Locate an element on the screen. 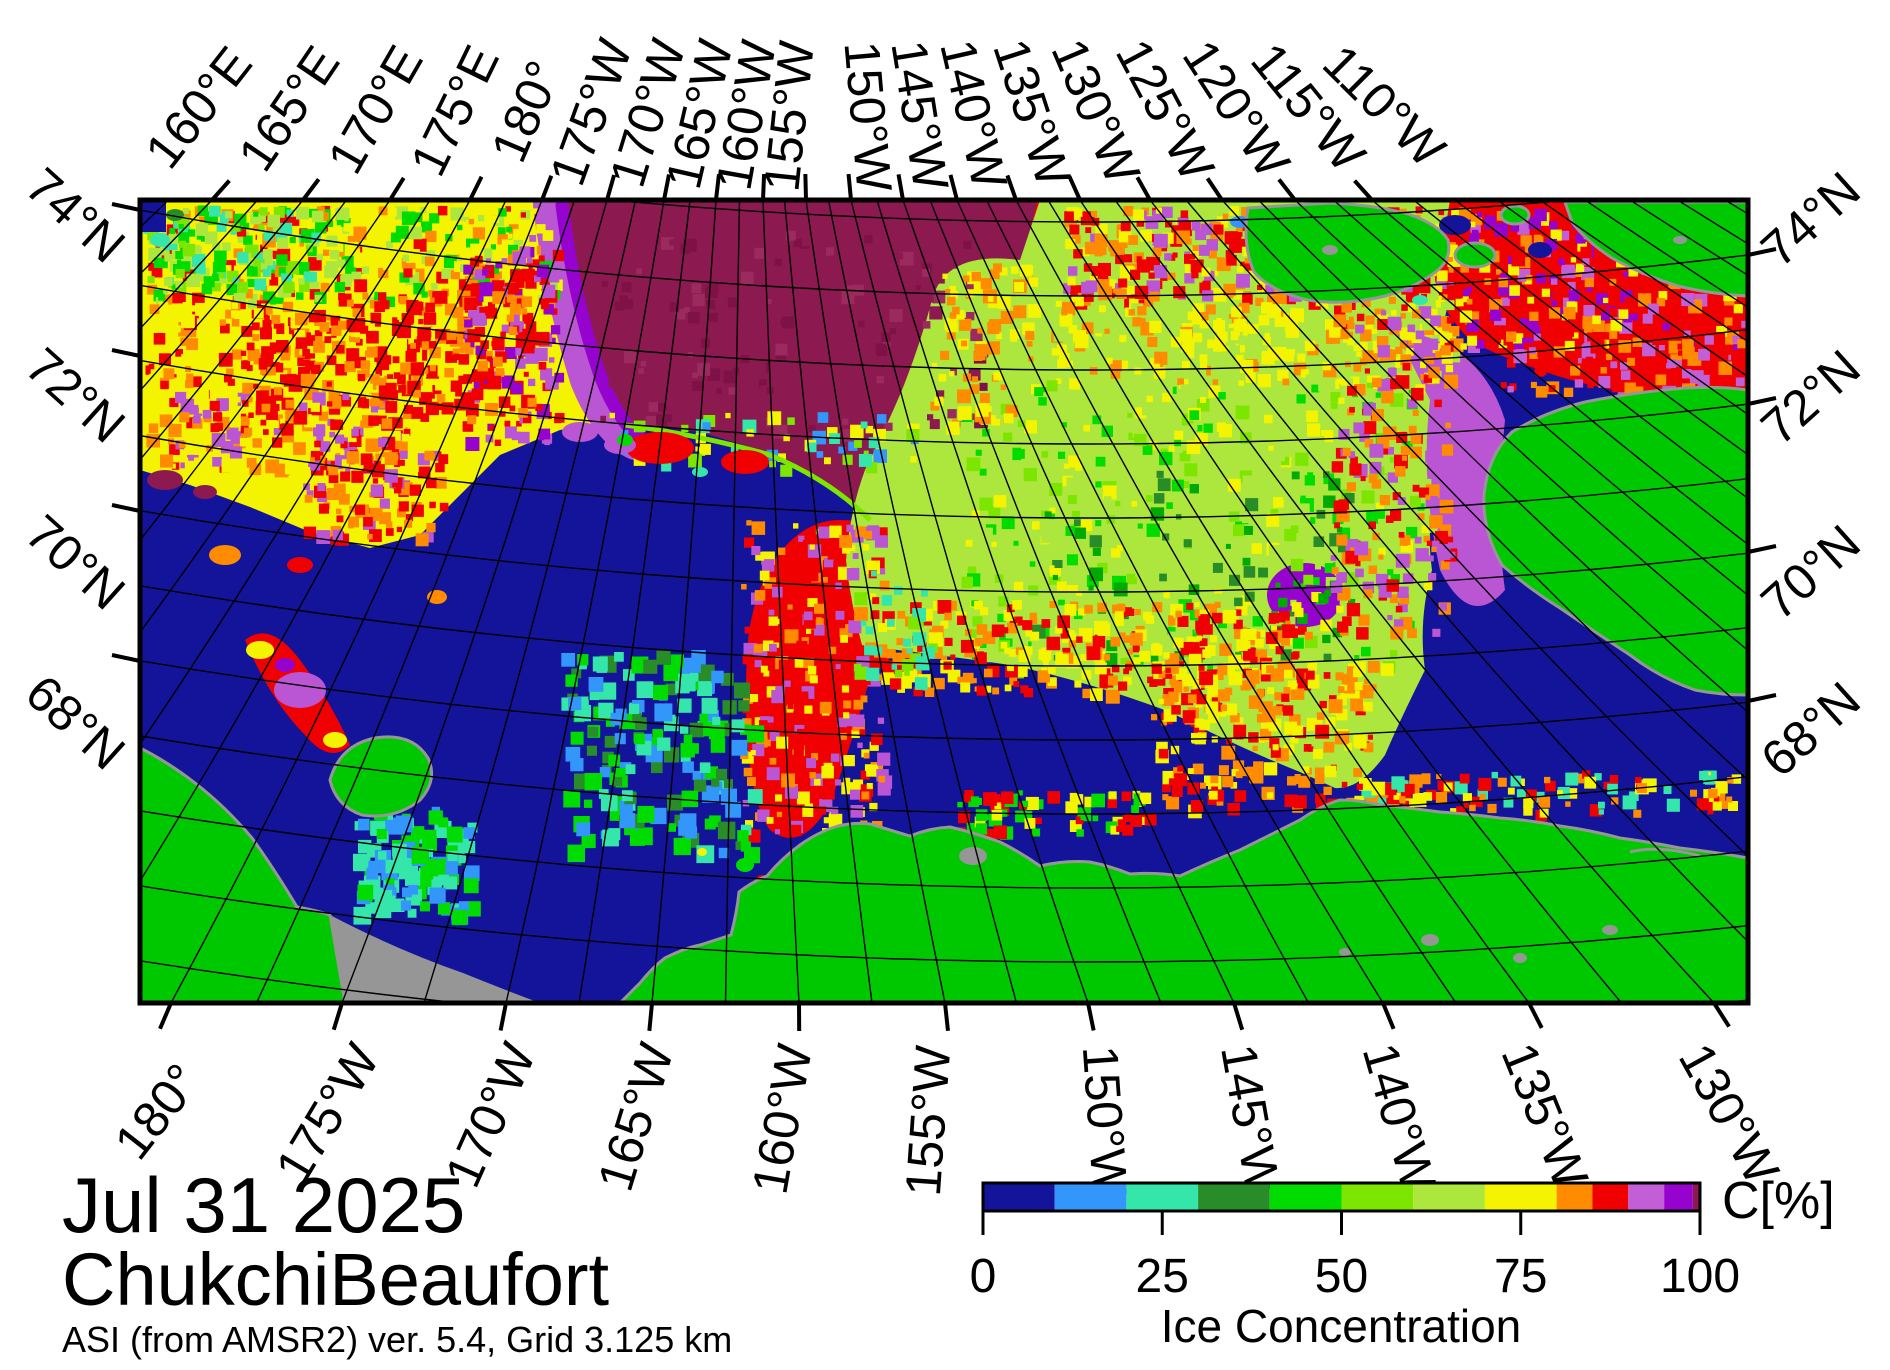 The image size is (1890, 1370). corner-cyan-dab is located at coordinates (160, 240).